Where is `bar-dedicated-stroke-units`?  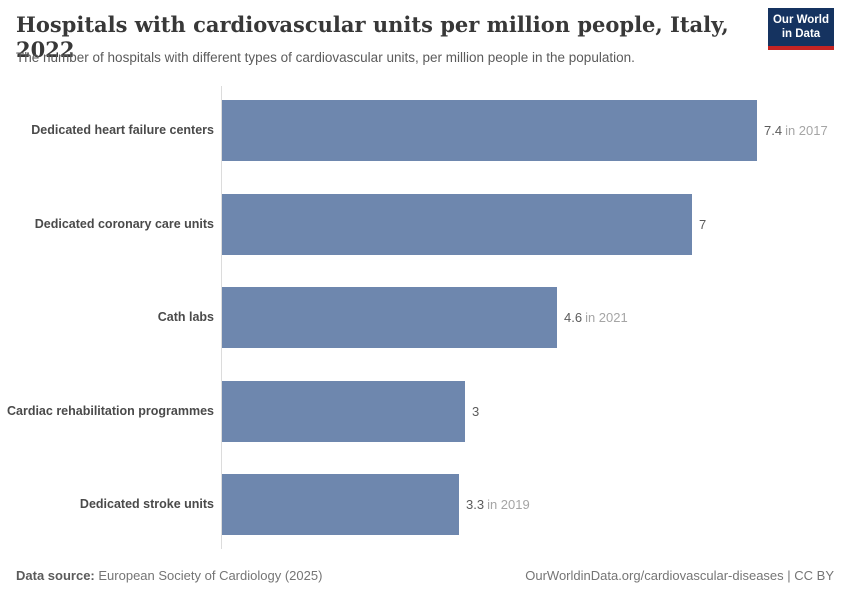
bar-dedicated-stroke-units is located at coordinates (340, 504).